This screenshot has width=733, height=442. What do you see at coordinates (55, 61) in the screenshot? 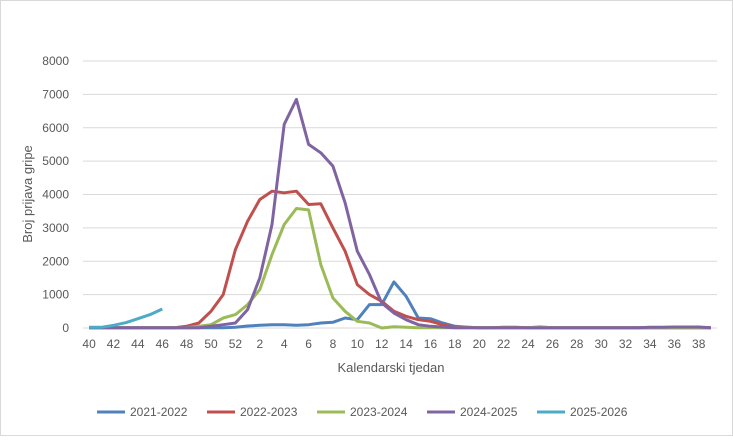
I see `y-tick-label: 8000` at bounding box center [55, 61].